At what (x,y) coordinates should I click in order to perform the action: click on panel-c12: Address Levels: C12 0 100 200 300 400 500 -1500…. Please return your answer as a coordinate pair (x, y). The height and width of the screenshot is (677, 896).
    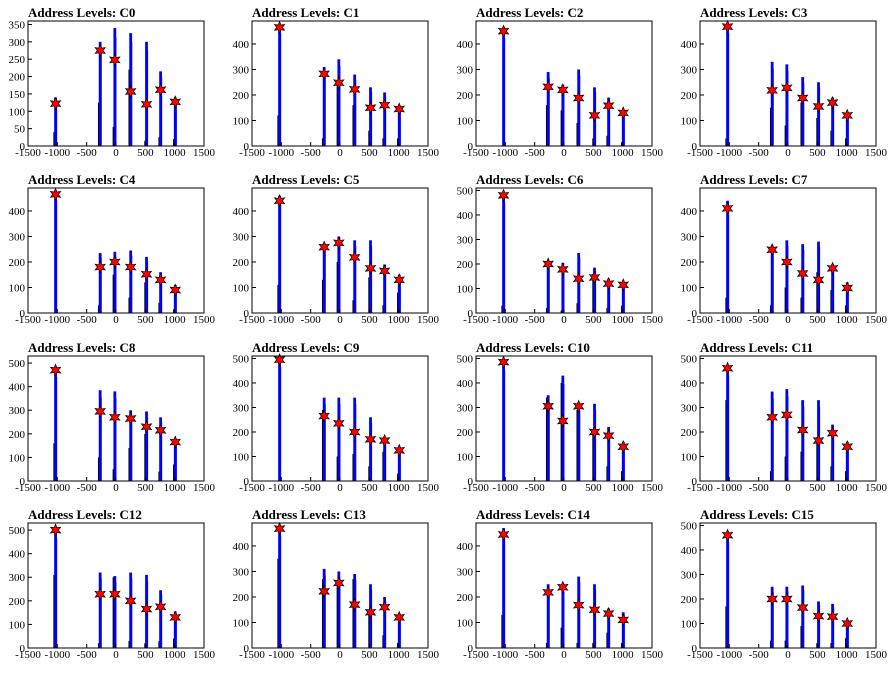
    Looking at the image, I should click on (112, 584).